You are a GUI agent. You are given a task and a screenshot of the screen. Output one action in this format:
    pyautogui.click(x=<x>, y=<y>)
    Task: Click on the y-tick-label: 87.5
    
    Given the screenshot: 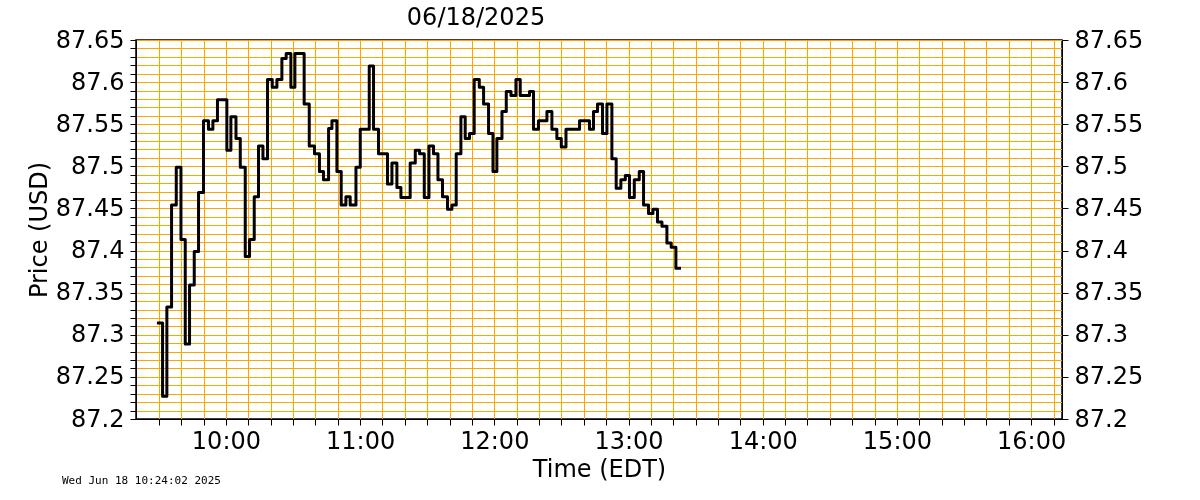 What is the action you would take?
    pyautogui.click(x=98, y=165)
    